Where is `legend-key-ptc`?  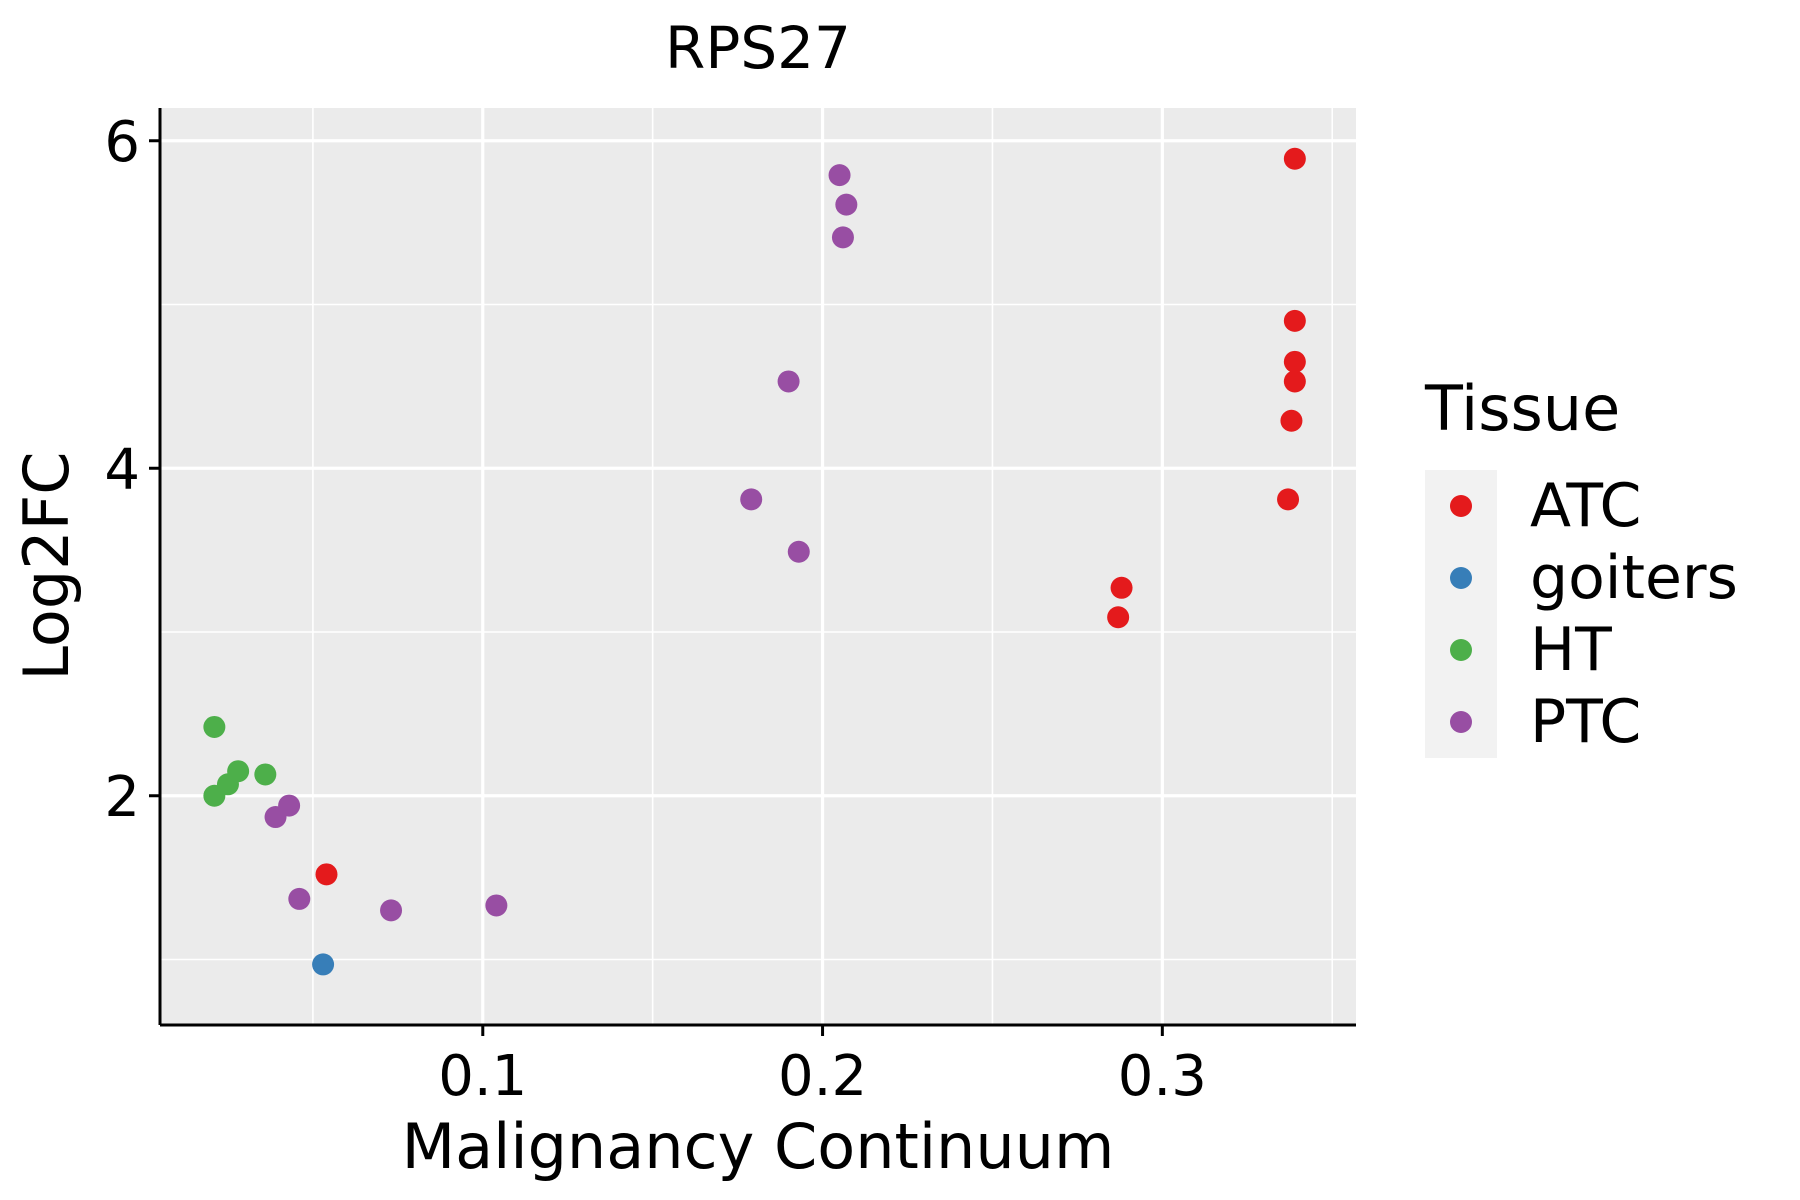 legend-key-ptc is located at coordinates (1461, 722).